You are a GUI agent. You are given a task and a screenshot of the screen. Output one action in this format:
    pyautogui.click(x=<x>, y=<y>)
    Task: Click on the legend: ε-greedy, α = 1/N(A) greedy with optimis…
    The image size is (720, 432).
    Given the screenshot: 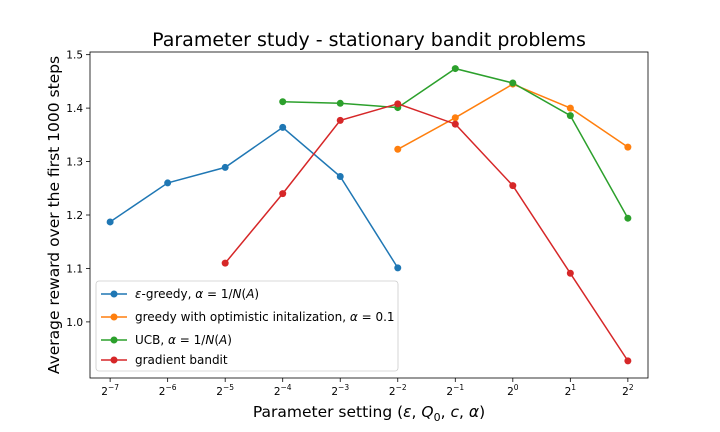 What is the action you would take?
    pyautogui.click(x=247, y=326)
    